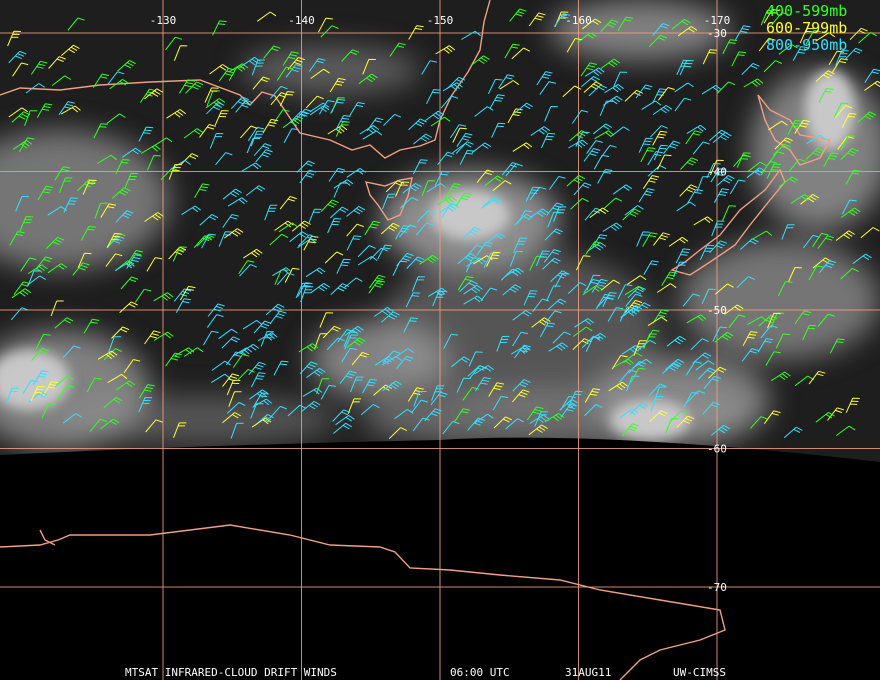 This screenshot has width=880, height=680. What do you see at coordinates (806, 28) in the screenshot?
I see `legend-entry: 600-799mb` at bounding box center [806, 28].